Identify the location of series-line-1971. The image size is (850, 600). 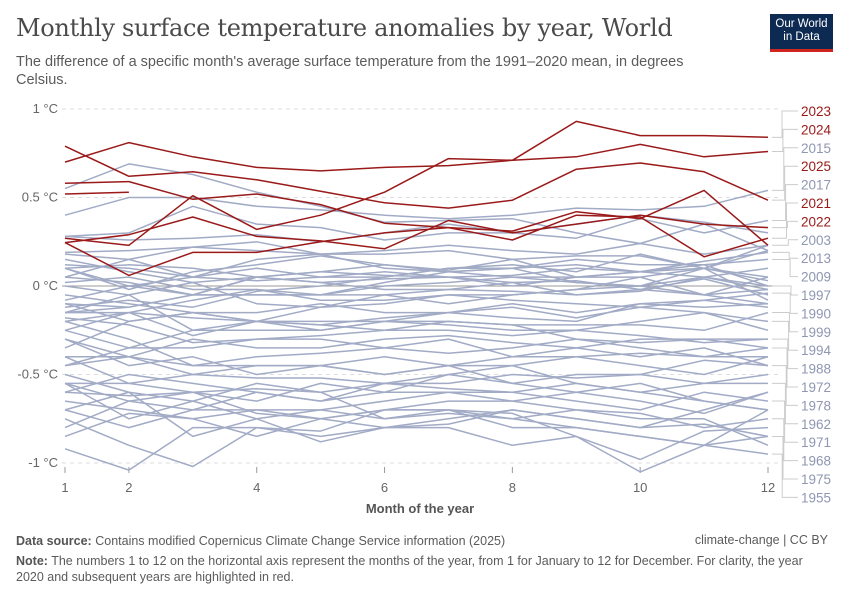
(416, 396).